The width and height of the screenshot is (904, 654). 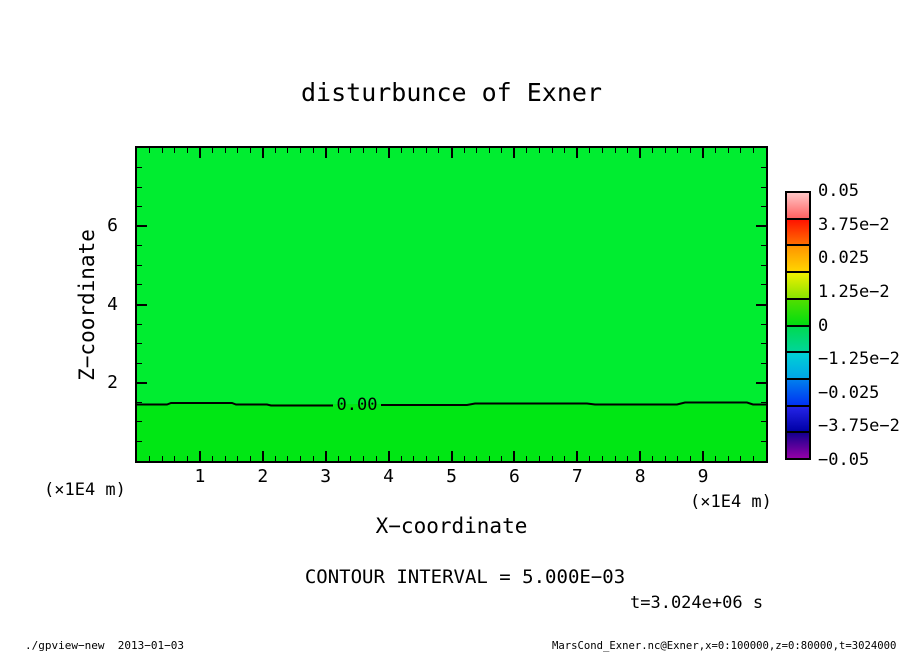 What do you see at coordinates (112, 304) in the screenshot?
I see `y-tick-label: 4` at bounding box center [112, 304].